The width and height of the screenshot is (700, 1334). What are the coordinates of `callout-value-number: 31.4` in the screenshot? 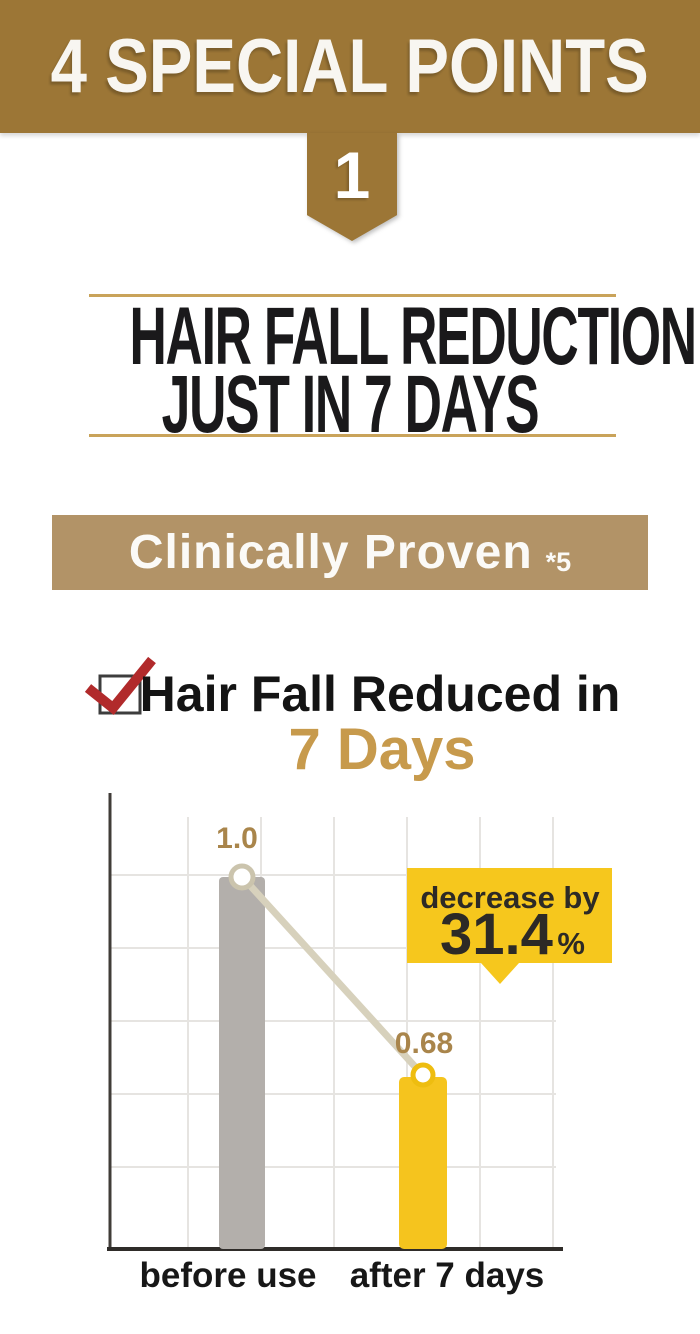 It's located at (496, 934).